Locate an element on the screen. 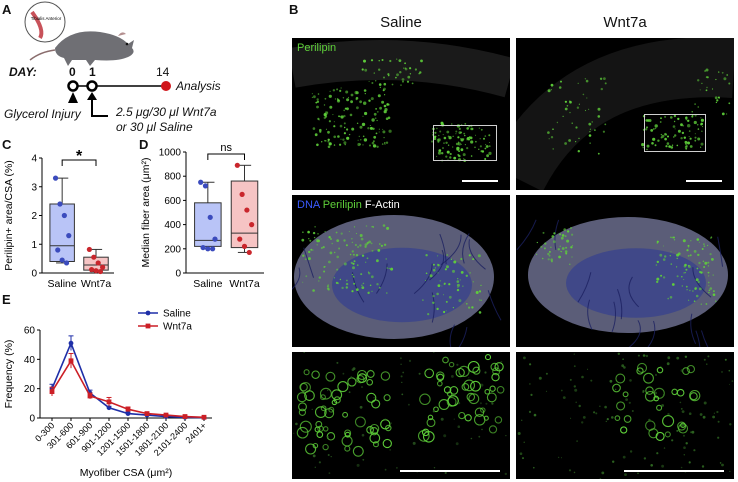  y-axis-label: Perilipin+ area/CSA (%) is located at coordinates (9, 215).